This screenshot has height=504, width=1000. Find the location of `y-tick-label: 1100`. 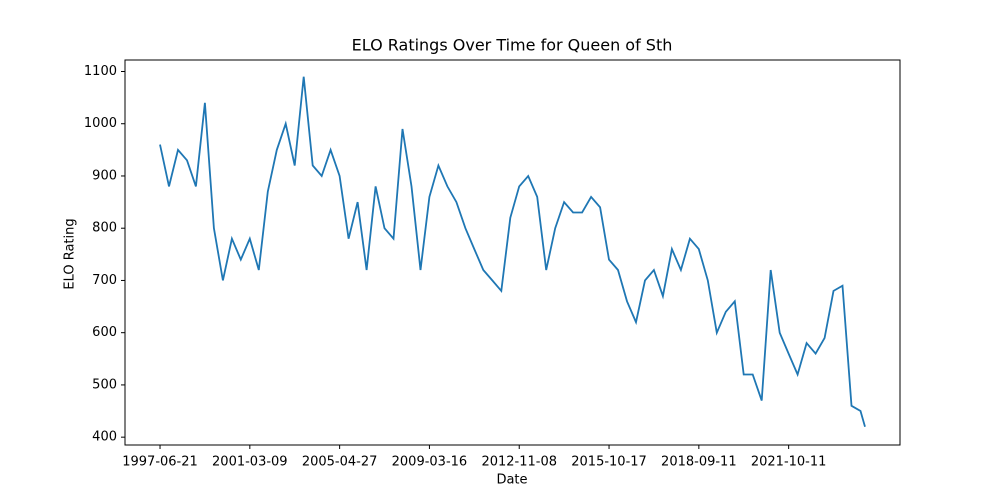

y-tick-label: 1100 is located at coordinates (100, 71).